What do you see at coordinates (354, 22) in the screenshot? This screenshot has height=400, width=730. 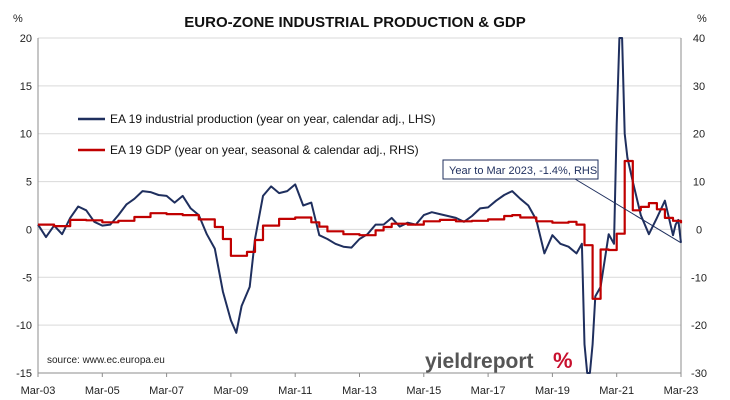 I see `chart-title: EURO-ZONE INDUSTRIAL PRODUCTION & GDP` at bounding box center [354, 22].